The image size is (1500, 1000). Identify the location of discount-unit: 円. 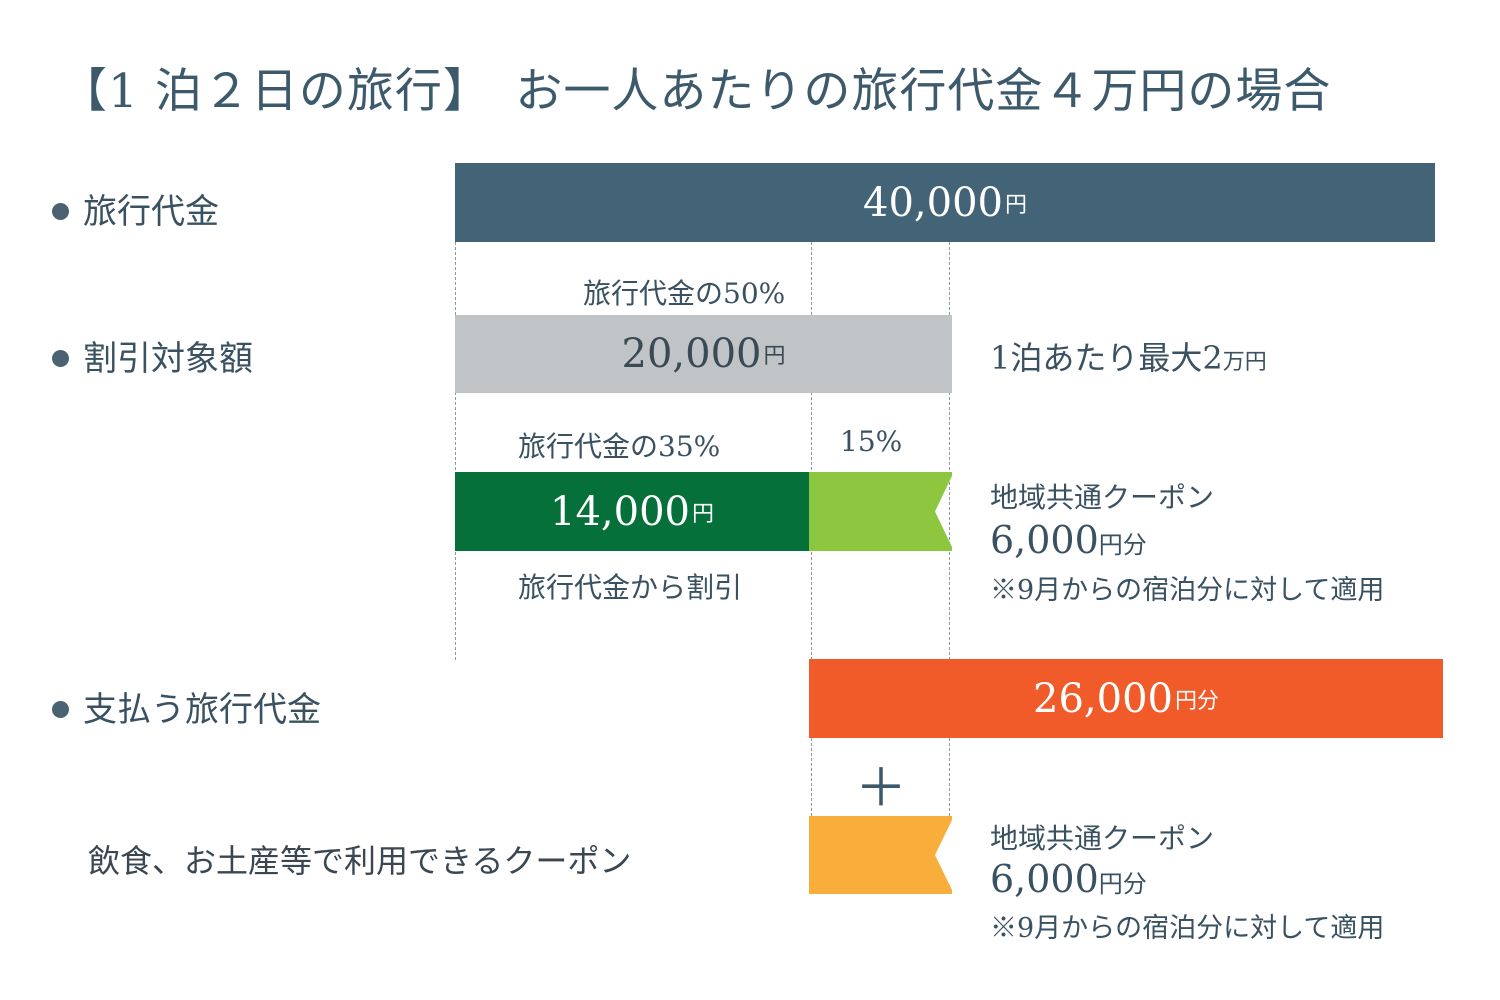
(702, 514).